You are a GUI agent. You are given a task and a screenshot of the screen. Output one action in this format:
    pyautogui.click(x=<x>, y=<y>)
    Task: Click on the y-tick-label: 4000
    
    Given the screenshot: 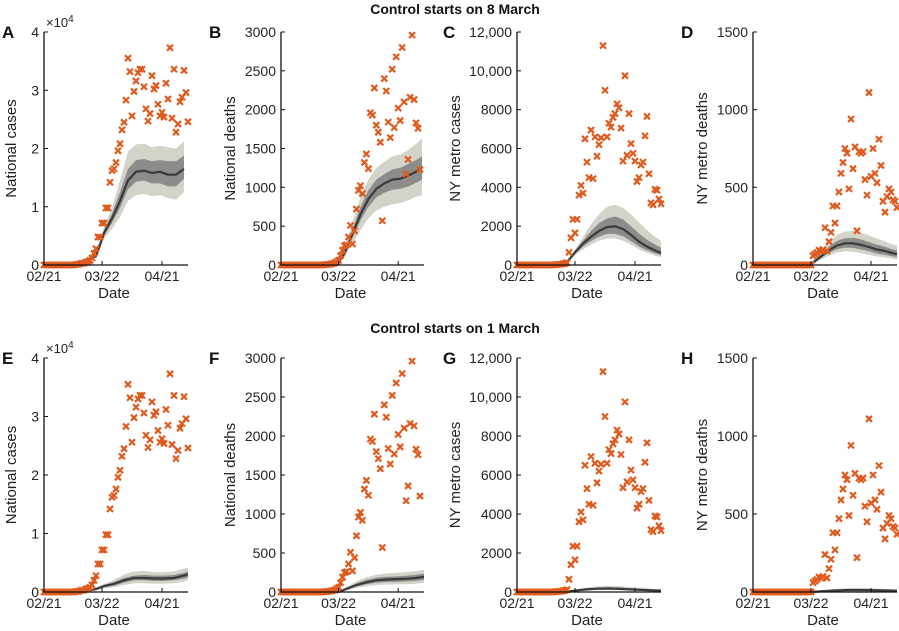 What is the action you would take?
    pyautogui.click(x=496, y=187)
    